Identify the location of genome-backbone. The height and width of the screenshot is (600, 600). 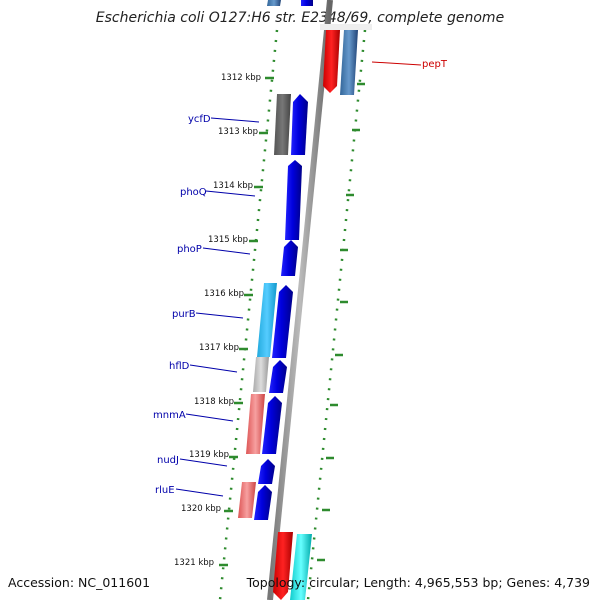
(300, 300).